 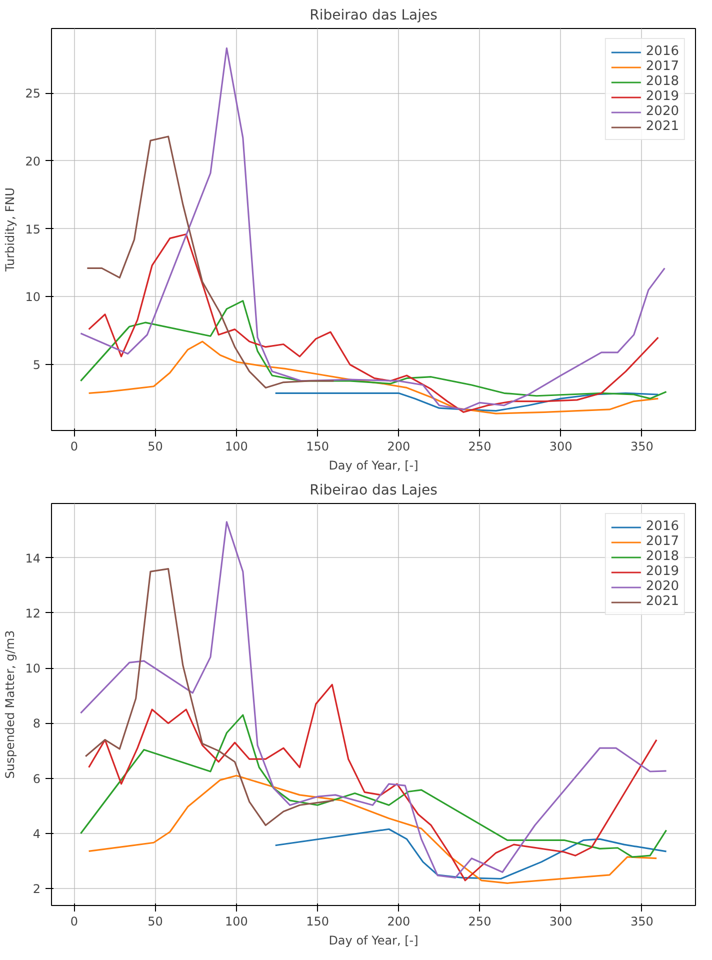 What do you see at coordinates (33, 558) in the screenshot?
I see `y-tick-label: 14` at bounding box center [33, 558].